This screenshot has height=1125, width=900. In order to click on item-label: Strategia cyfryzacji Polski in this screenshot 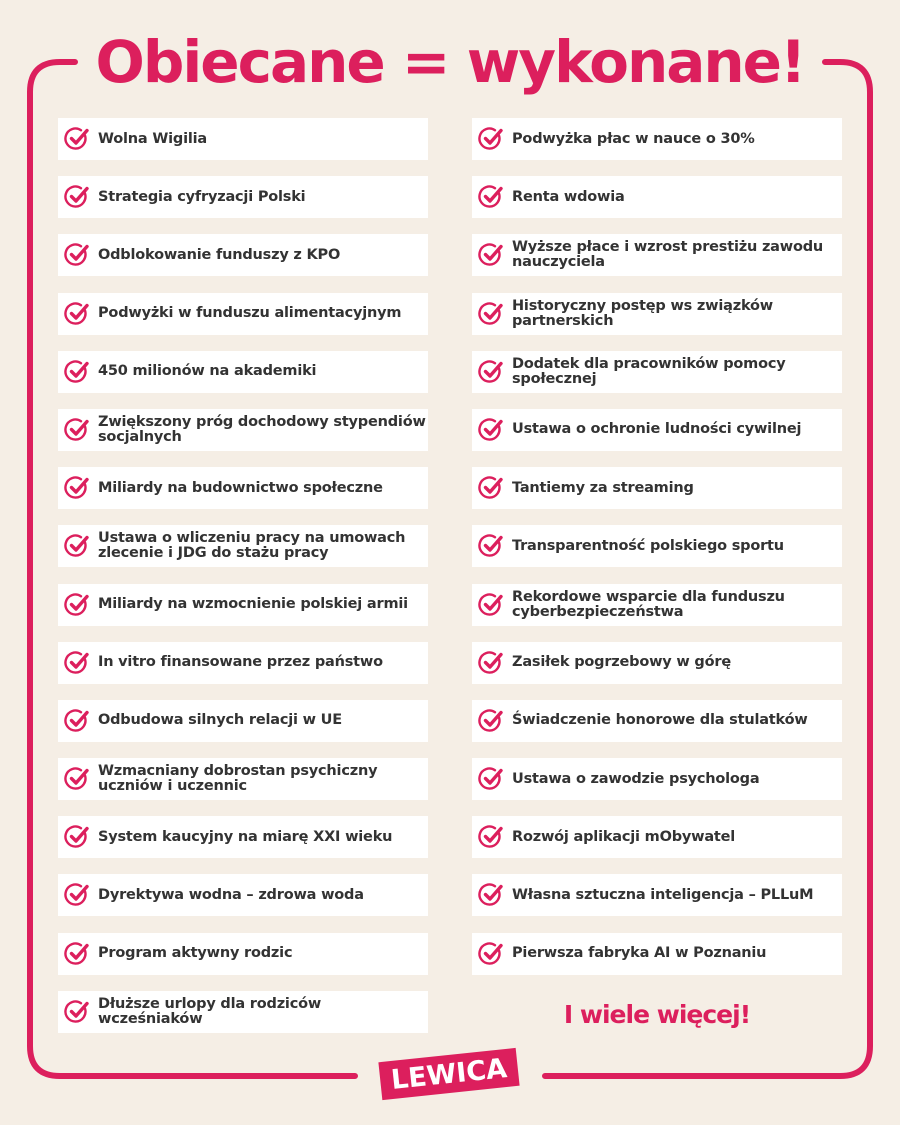, I will do `click(202, 196)`.